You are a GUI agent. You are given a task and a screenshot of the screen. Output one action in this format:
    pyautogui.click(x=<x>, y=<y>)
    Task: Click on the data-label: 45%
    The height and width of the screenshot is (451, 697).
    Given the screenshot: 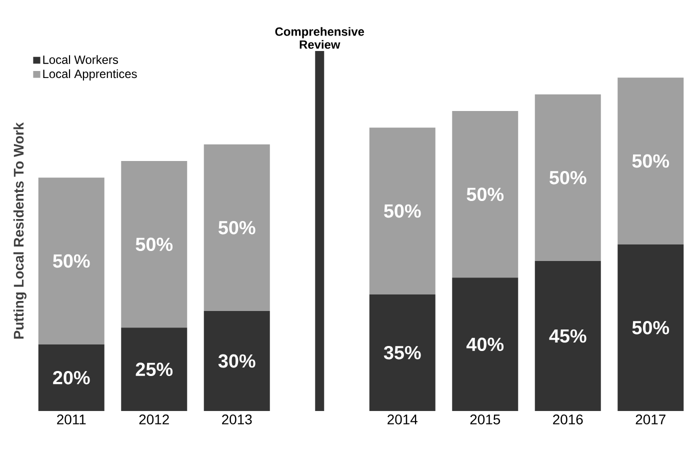 What is the action you would take?
    pyautogui.click(x=567, y=336)
    